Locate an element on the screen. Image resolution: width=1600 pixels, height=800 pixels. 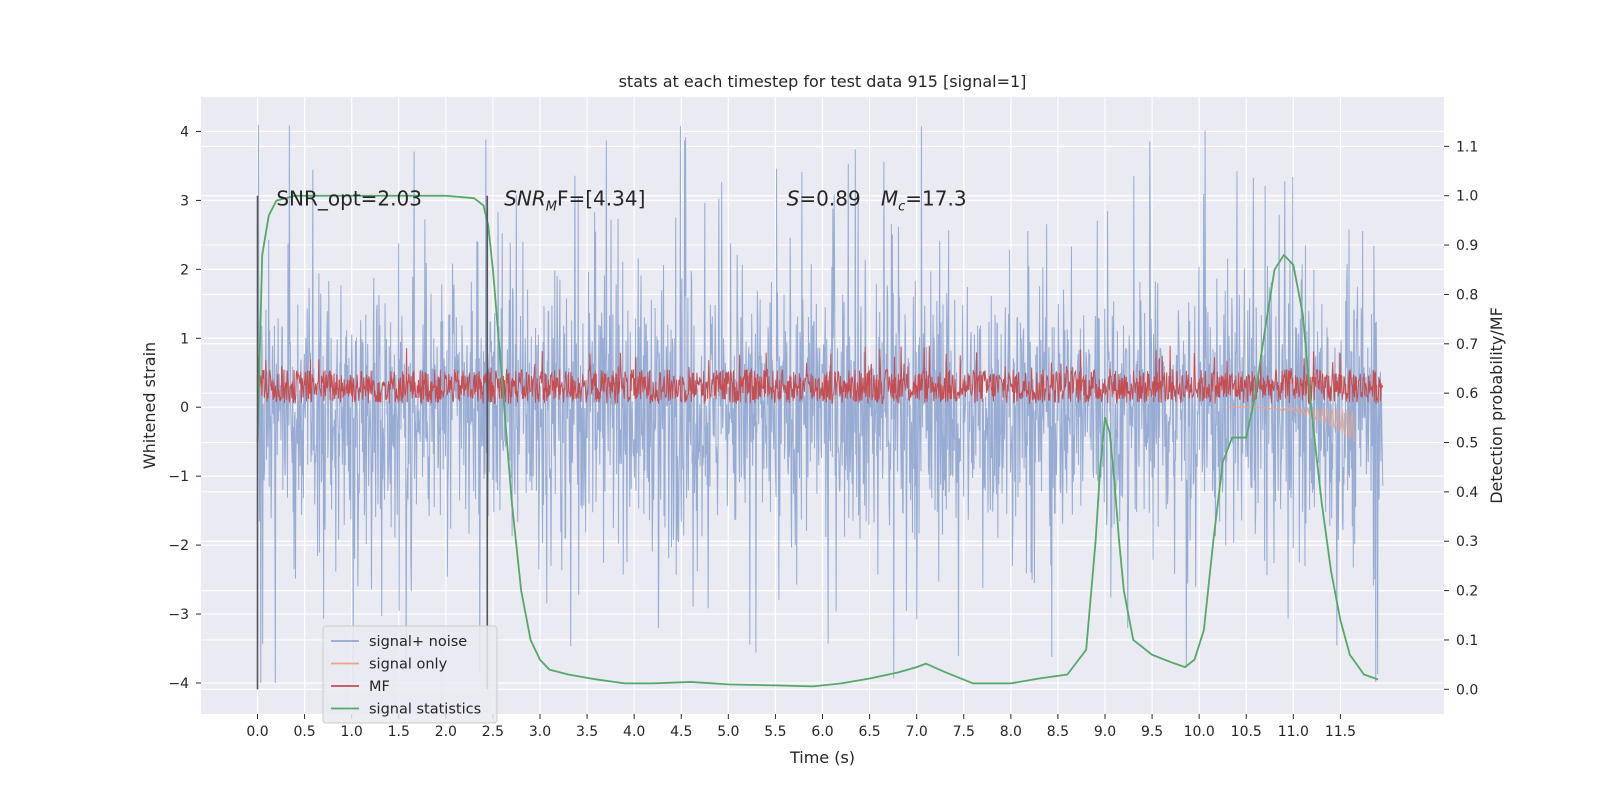
legend-label: signal+ noise is located at coordinates (418, 642).